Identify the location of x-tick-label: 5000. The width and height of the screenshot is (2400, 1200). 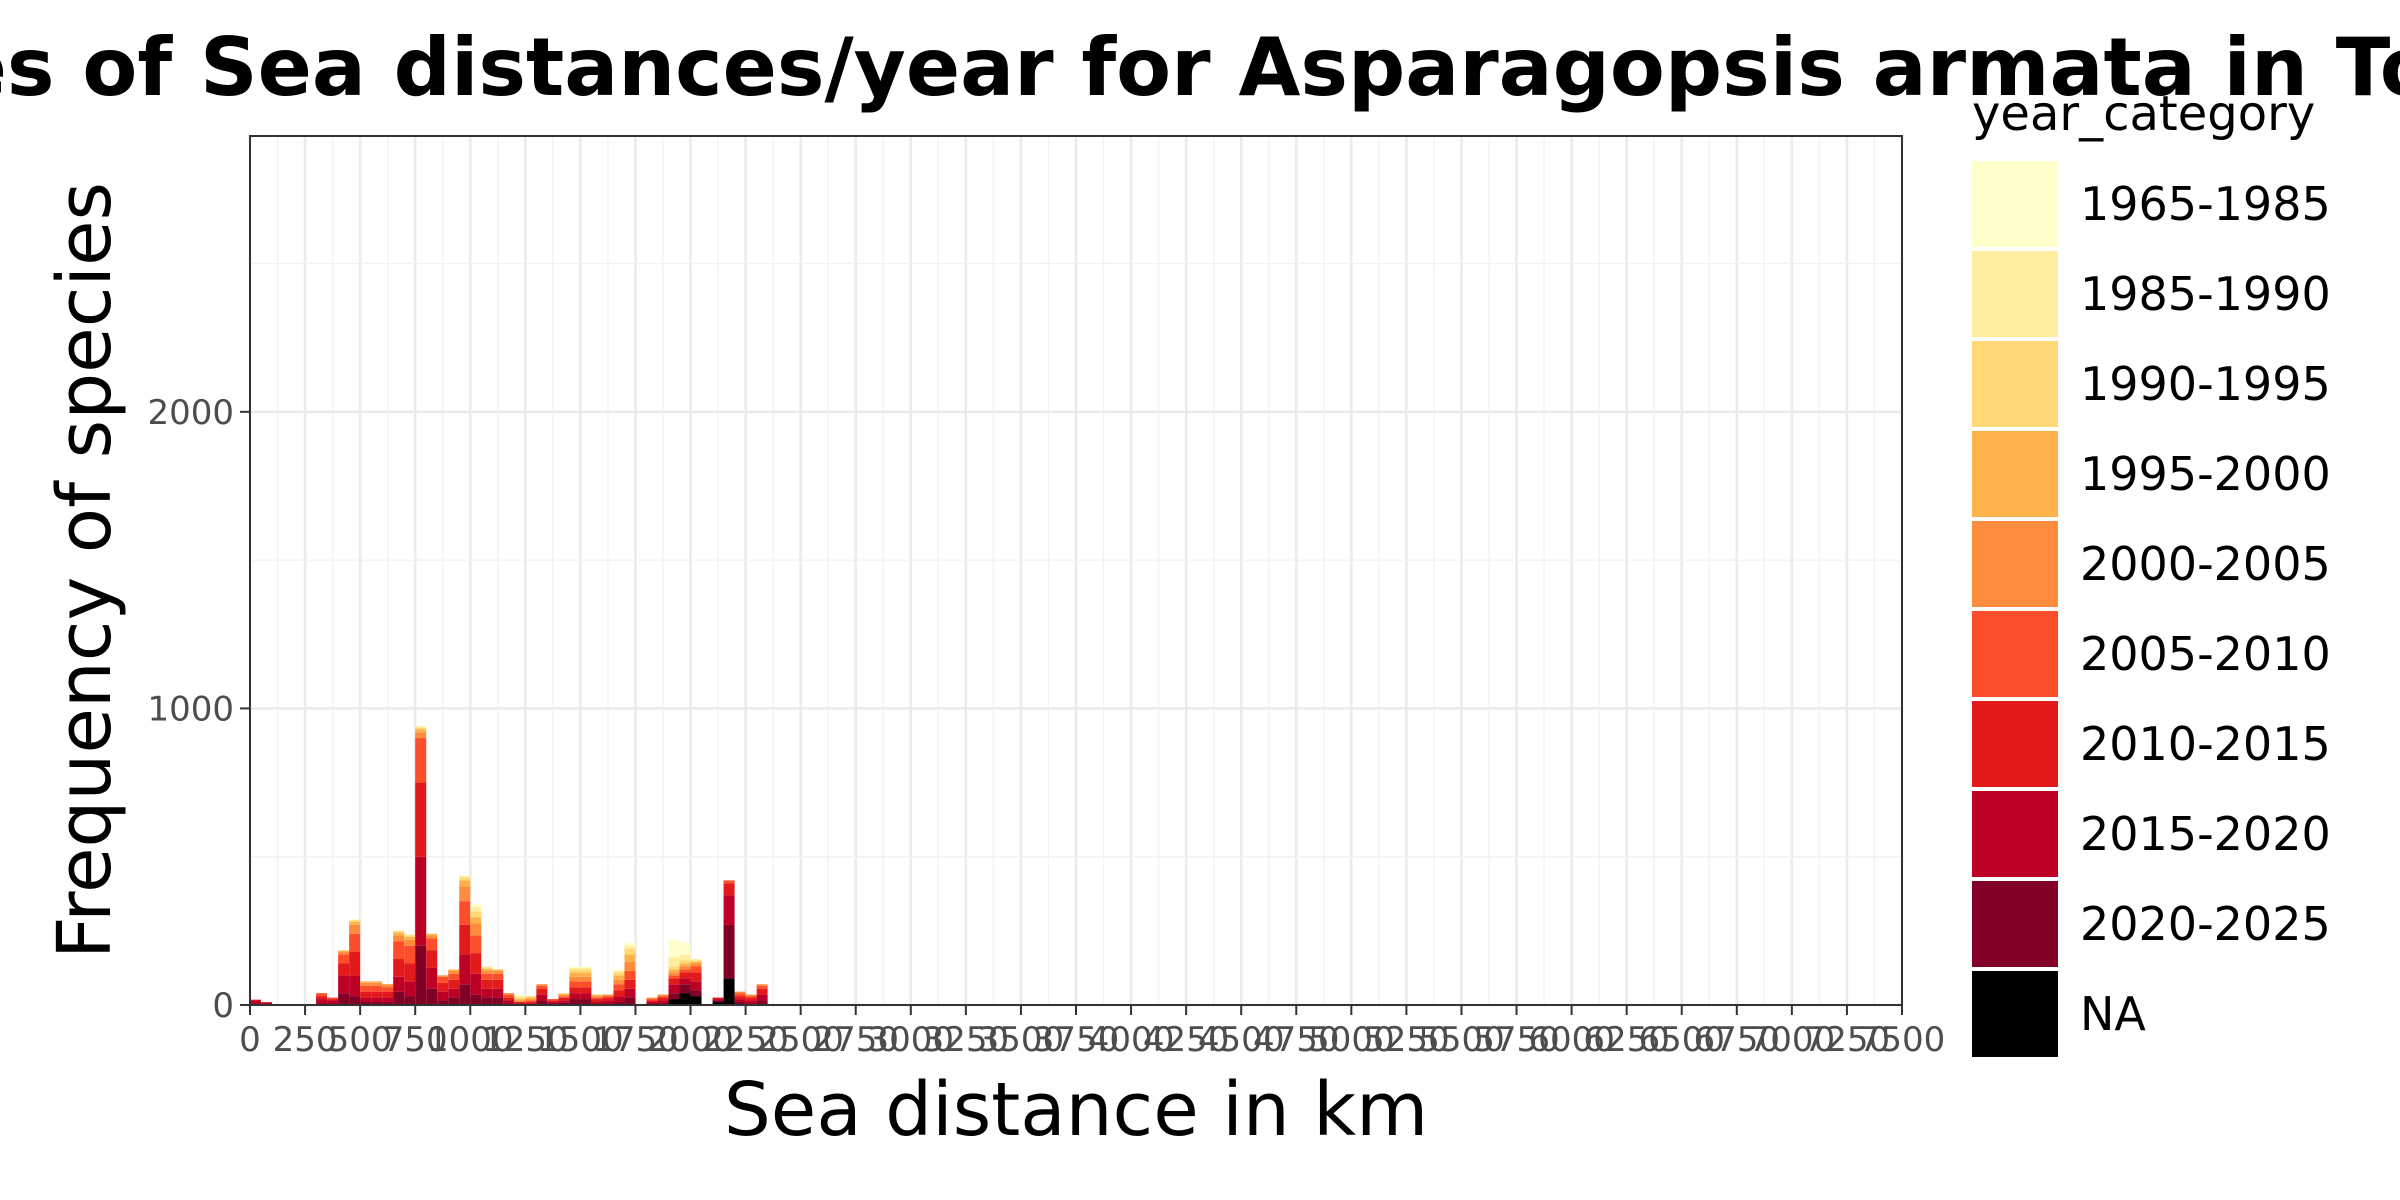
(1351, 1040).